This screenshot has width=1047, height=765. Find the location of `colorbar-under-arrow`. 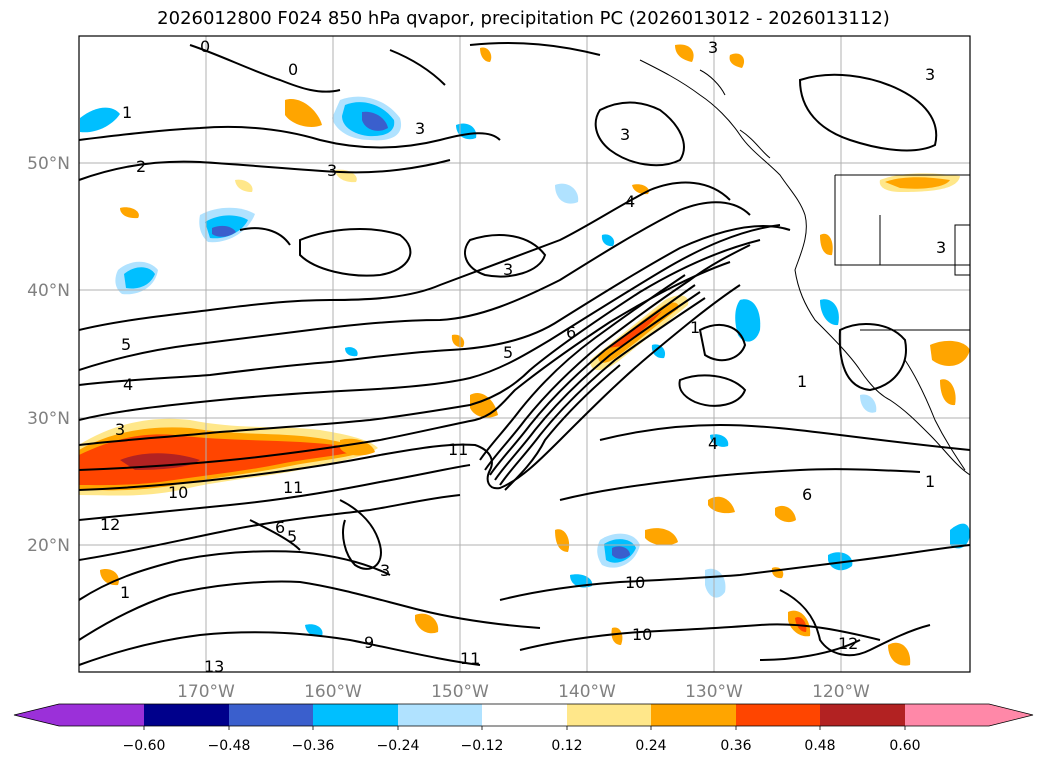

colorbar-under-arrow is located at coordinates (36, 715).